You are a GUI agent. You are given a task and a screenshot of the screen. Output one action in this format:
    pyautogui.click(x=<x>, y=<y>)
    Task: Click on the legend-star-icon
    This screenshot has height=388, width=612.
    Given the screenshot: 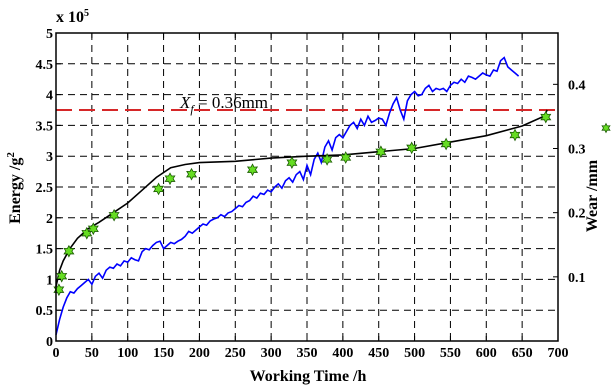 What is the action you would take?
    pyautogui.click(x=606, y=128)
    